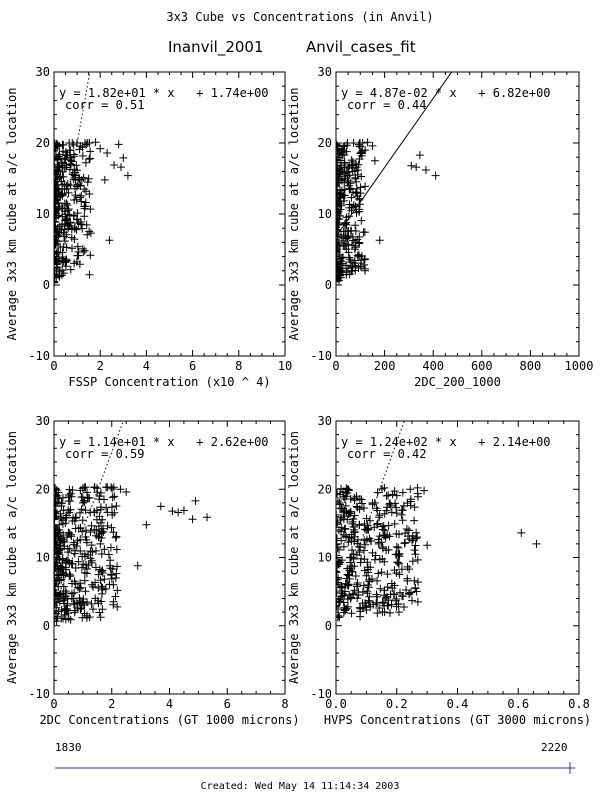 This screenshot has width=600, height=800. I want to click on x-tick-label: 0.0, so click(336, 704).